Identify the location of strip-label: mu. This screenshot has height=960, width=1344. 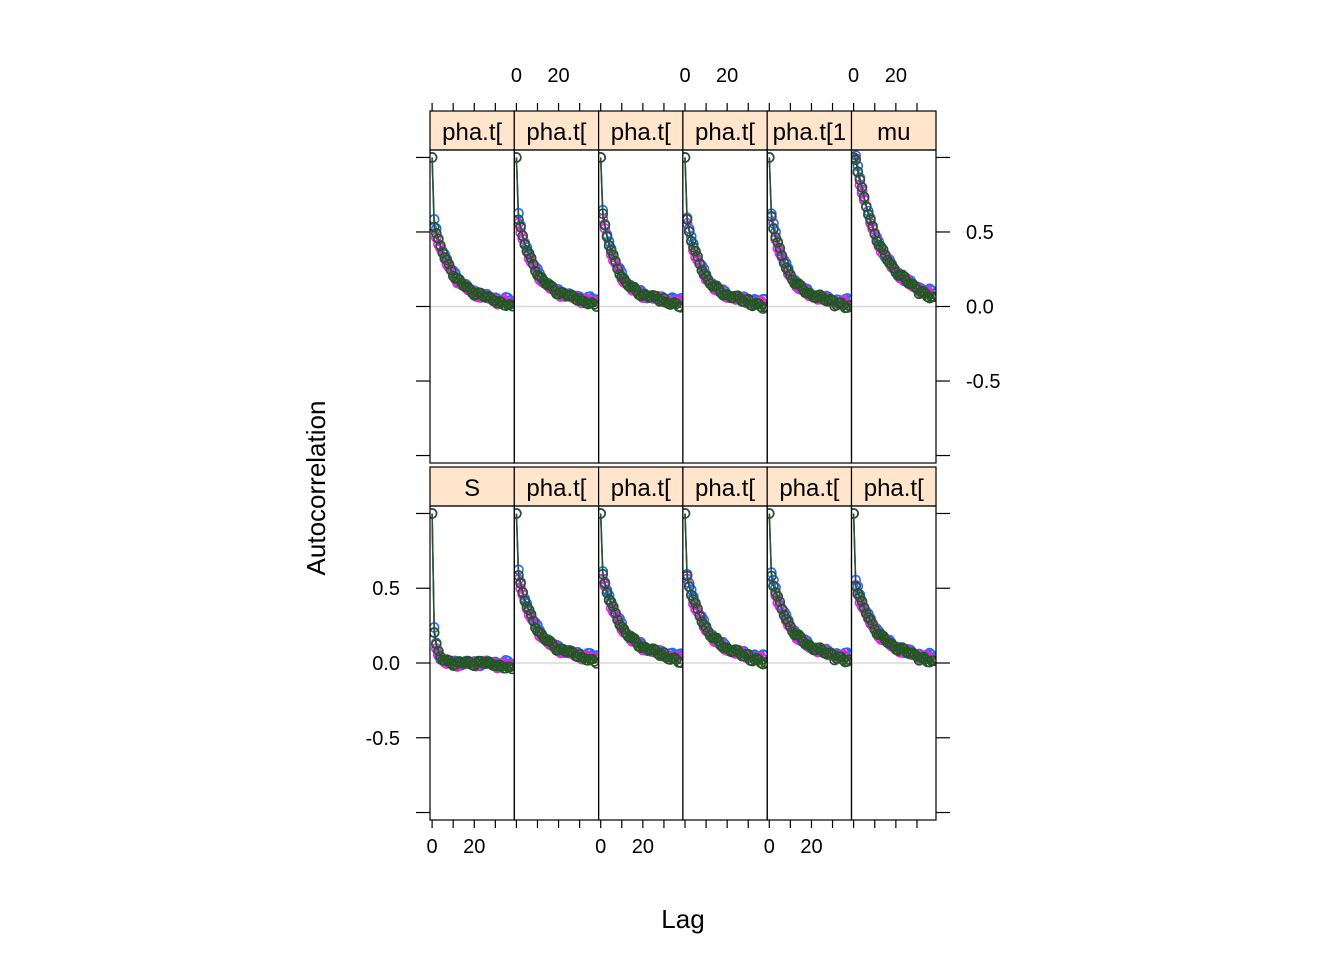
(893, 132).